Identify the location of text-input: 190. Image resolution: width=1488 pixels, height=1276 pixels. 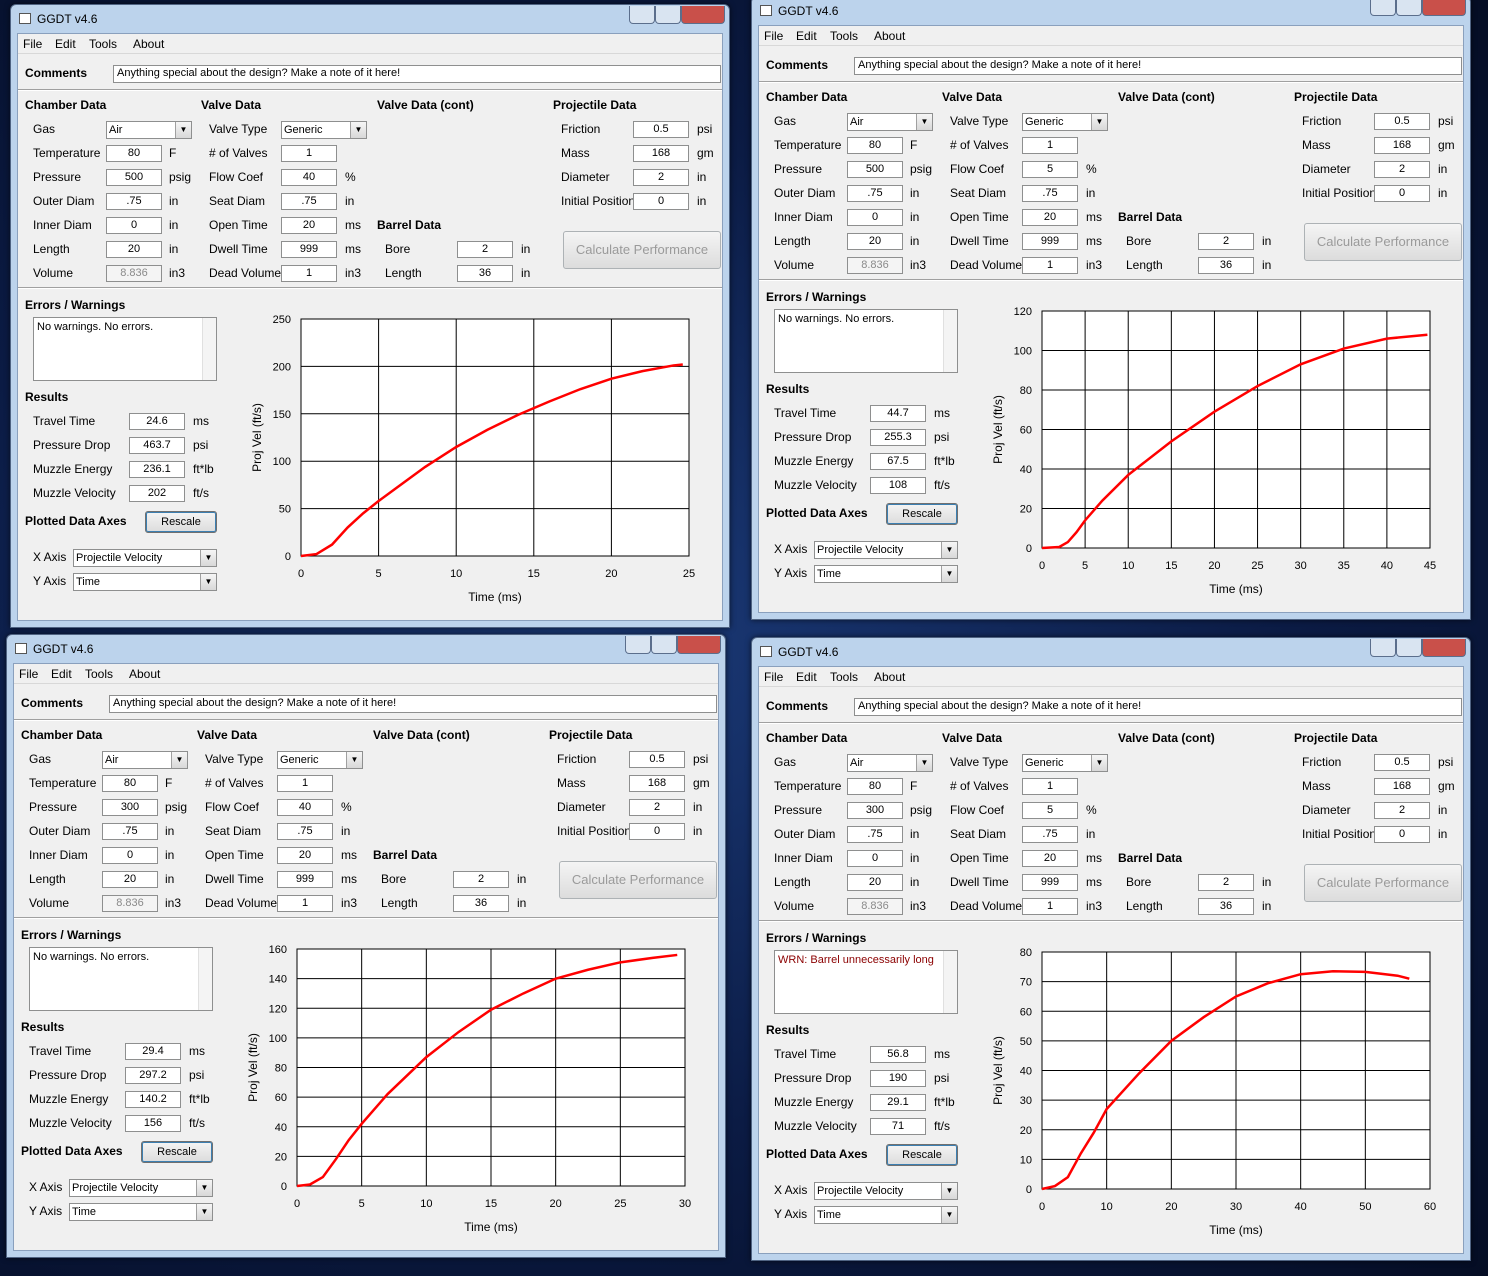
(898, 1078).